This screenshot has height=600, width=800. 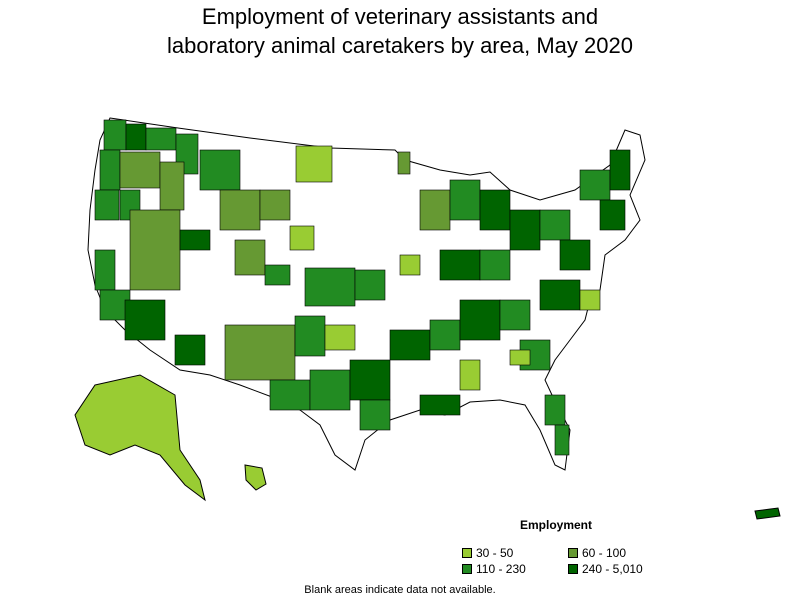 I want to click on legend-item: 240 - 5,010, so click(x=623, y=569).